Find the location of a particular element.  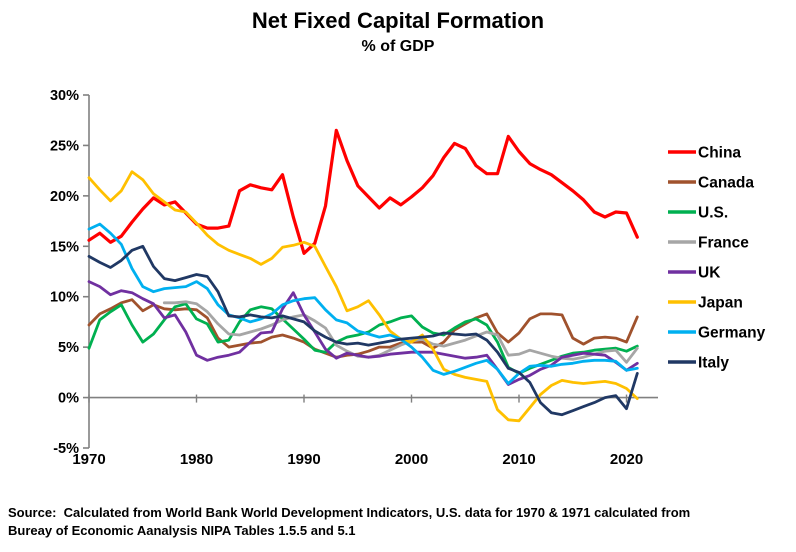

chart-subtitle: % of GDP is located at coordinates (398, 46).